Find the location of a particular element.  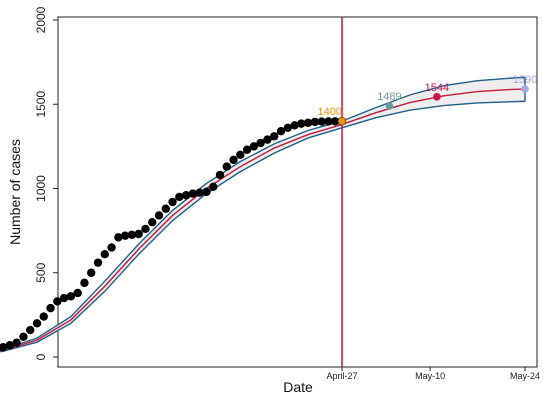

x-axis: April-27 May-10 May-24 is located at coordinates (433, 374).